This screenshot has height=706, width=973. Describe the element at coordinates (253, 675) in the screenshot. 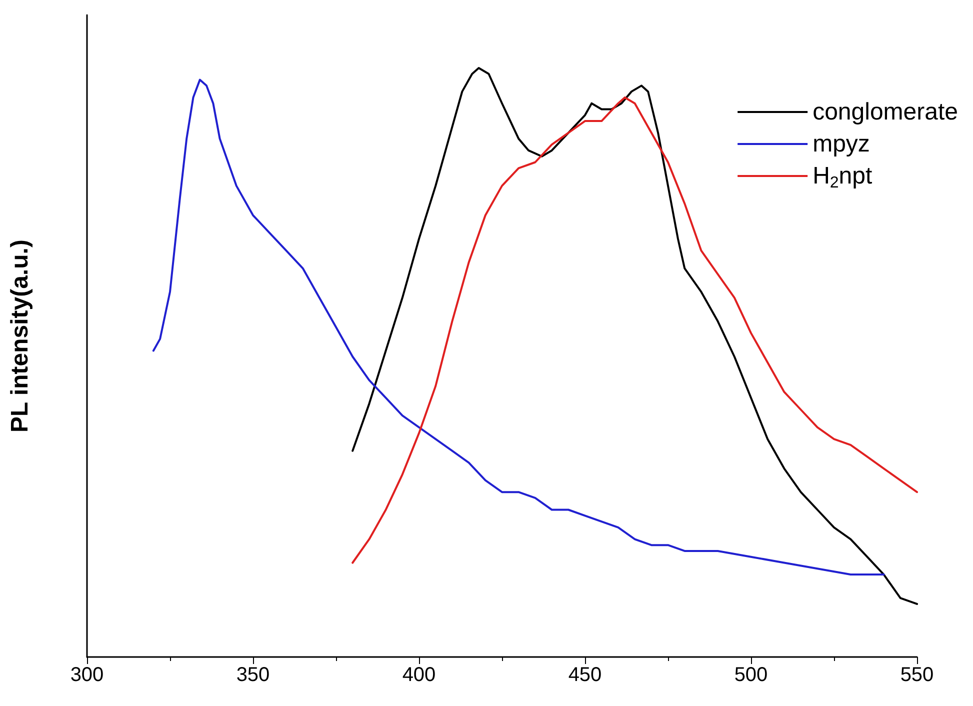

I see `x-tick-label: 350` at that location.